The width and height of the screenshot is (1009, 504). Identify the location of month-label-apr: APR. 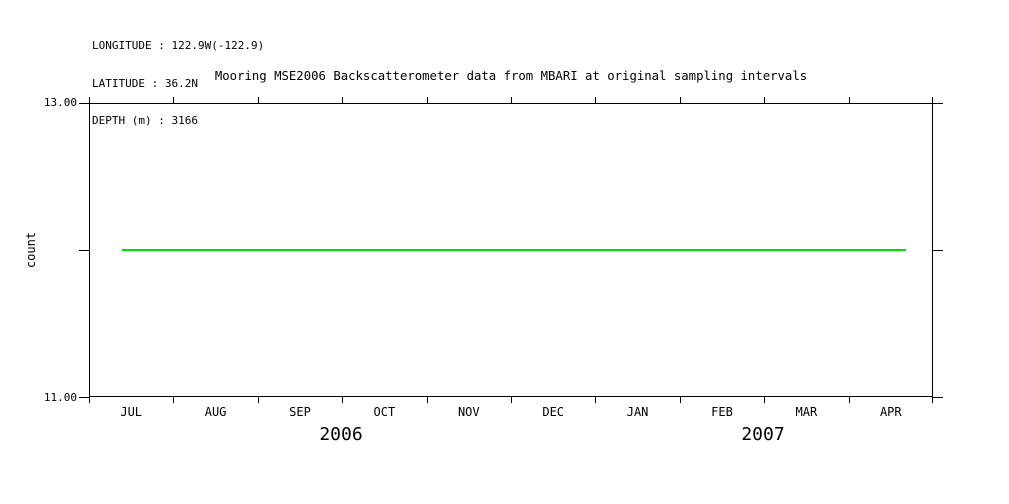
(890, 412).